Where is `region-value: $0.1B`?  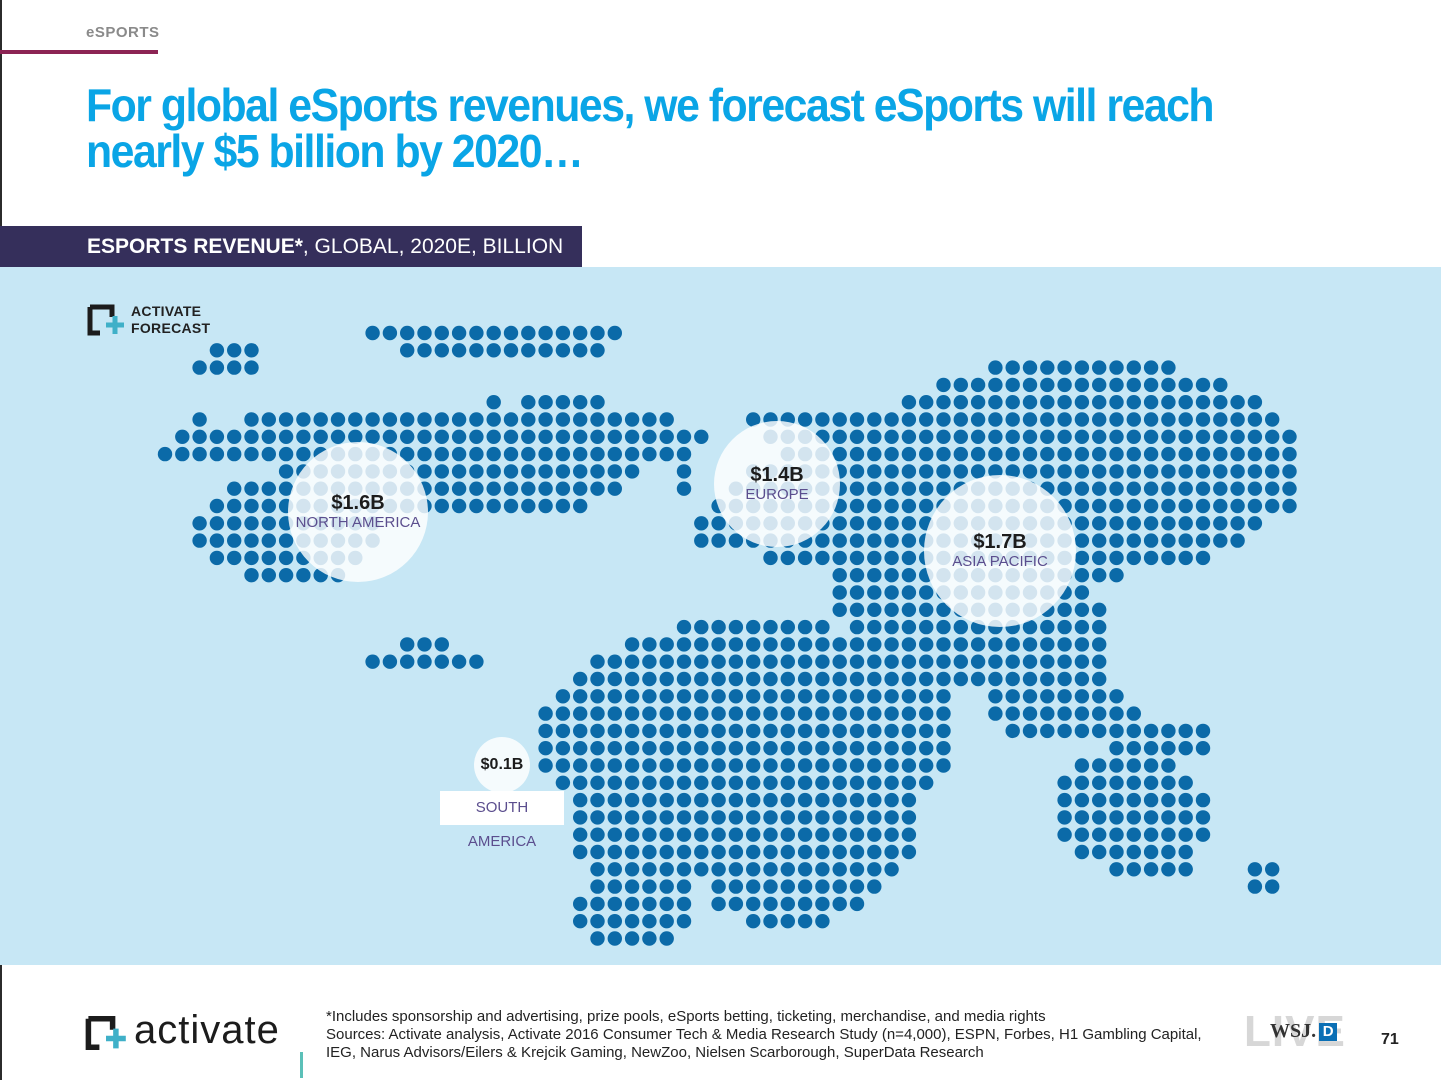
region-value: $0.1B is located at coordinates (502, 764).